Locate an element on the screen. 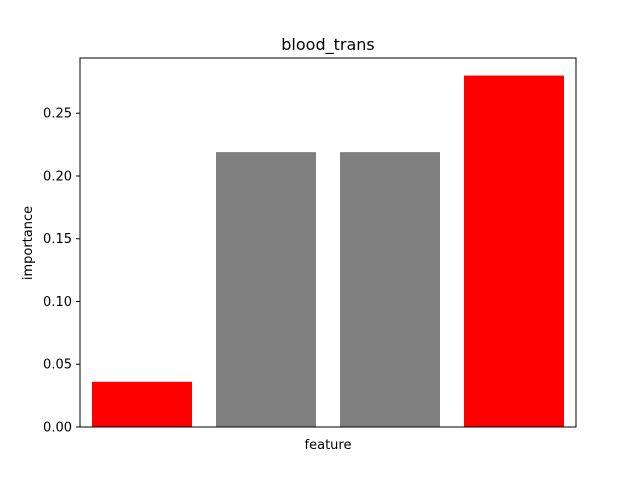  chart-title: blood_trans is located at coordinates (327, 45).